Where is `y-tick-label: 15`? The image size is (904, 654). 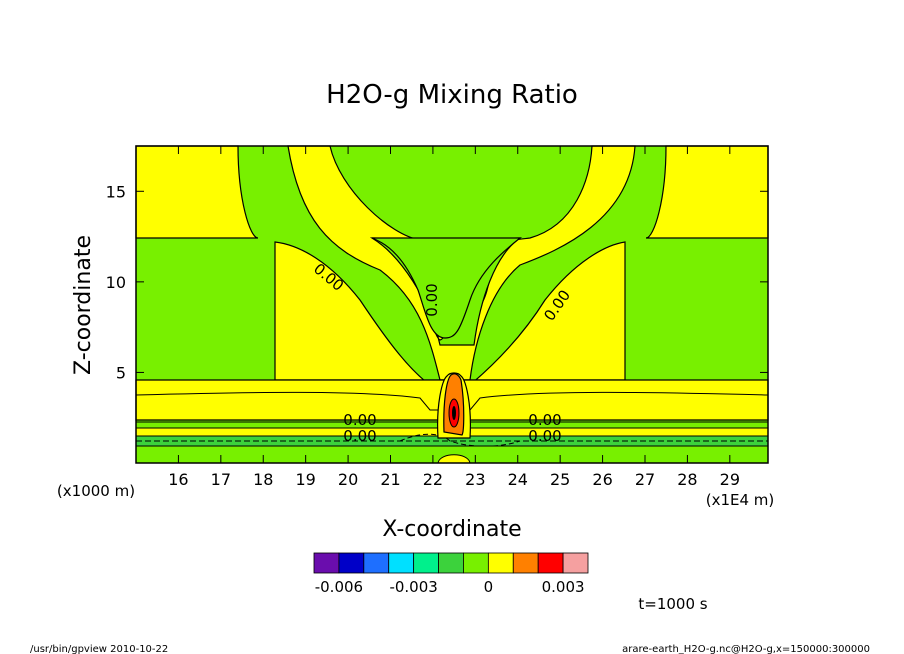 y-tick-label: 15 is located at coordinates (116, 191).